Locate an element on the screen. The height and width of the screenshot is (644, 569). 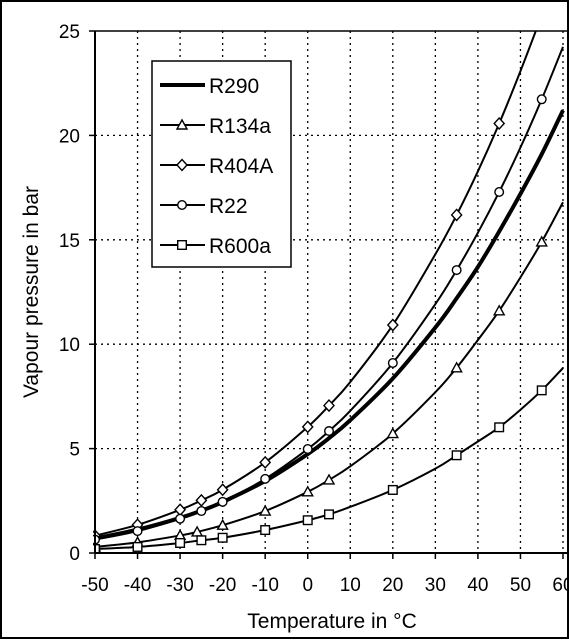
legend-entries: R290 R134a R404A R22 R600a is located at coordinates (216, 166).